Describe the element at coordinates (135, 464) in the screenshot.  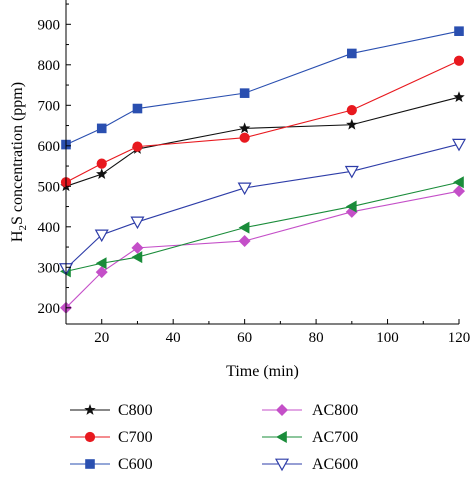
I see `legend-label-c600: C600` at that location.